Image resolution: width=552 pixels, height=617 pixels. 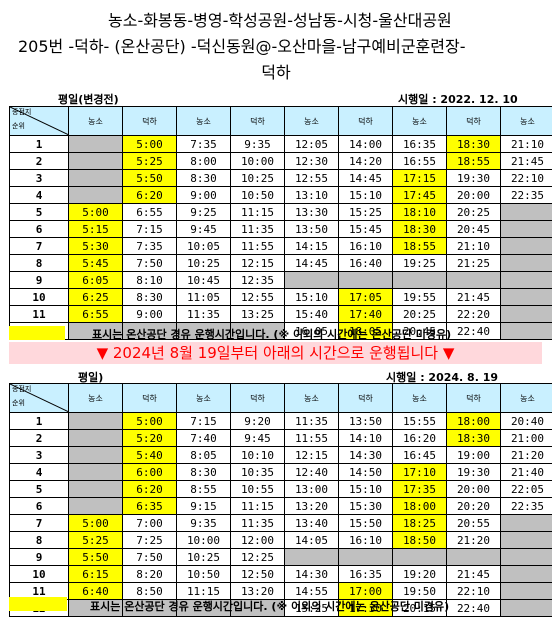 I want to click on time-cell: 21:10, so click(x=526, y=144).